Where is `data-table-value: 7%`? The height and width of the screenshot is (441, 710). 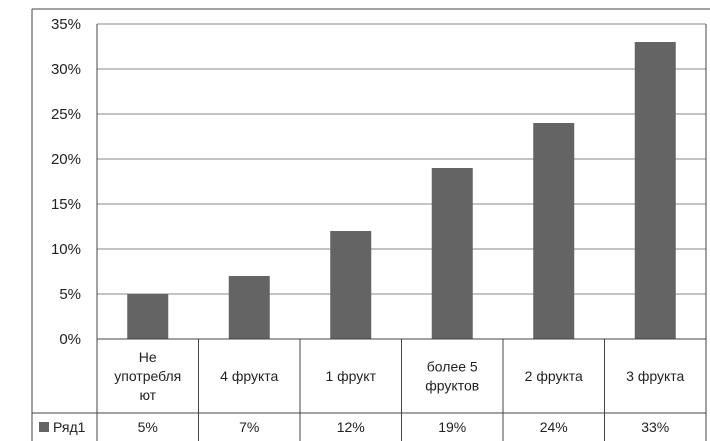
data-table-value: 7% is located at coordinates (249, 427).